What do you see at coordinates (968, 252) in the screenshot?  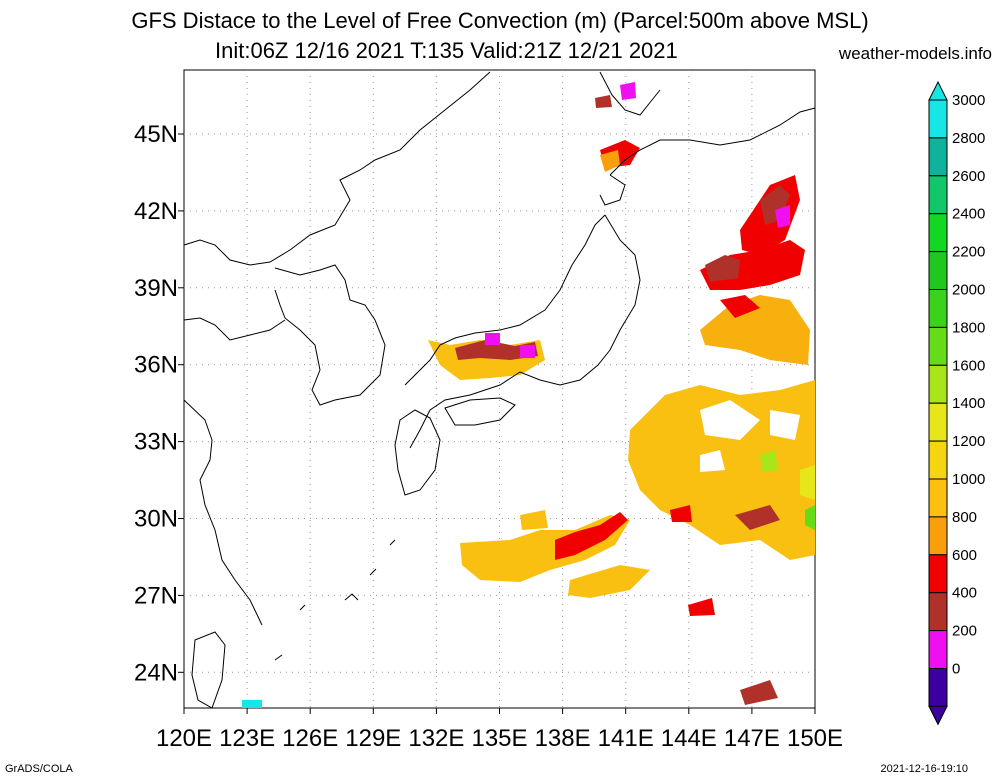 I see `colorbar-label: 2200` at bounding box center [968, 252].